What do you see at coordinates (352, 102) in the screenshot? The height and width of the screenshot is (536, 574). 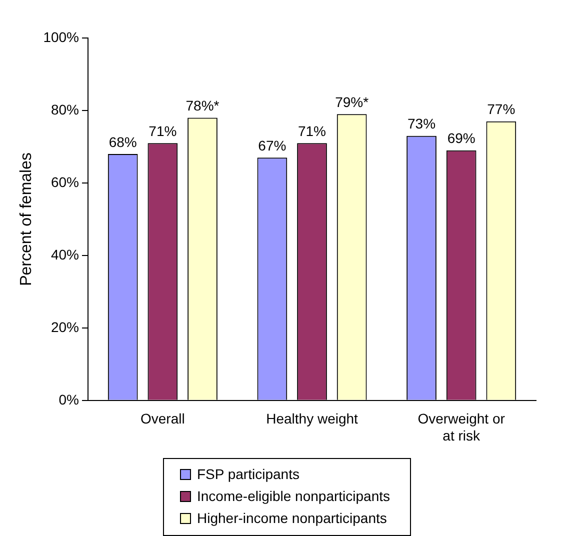 I see `data-label: 79%*` at bounding box center [352, 102].